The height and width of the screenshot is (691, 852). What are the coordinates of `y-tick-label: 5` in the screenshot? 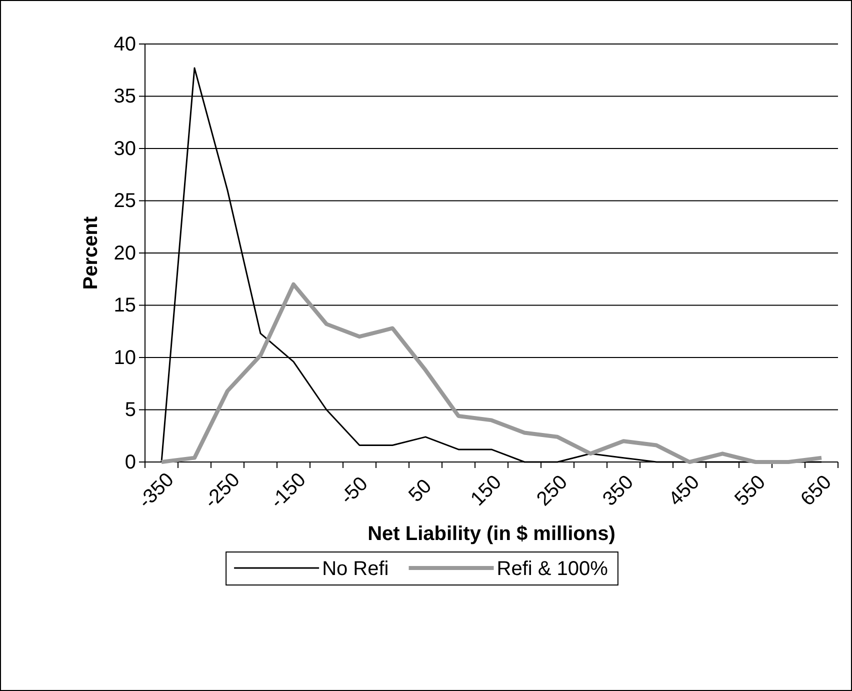 It's located at (130, 410).